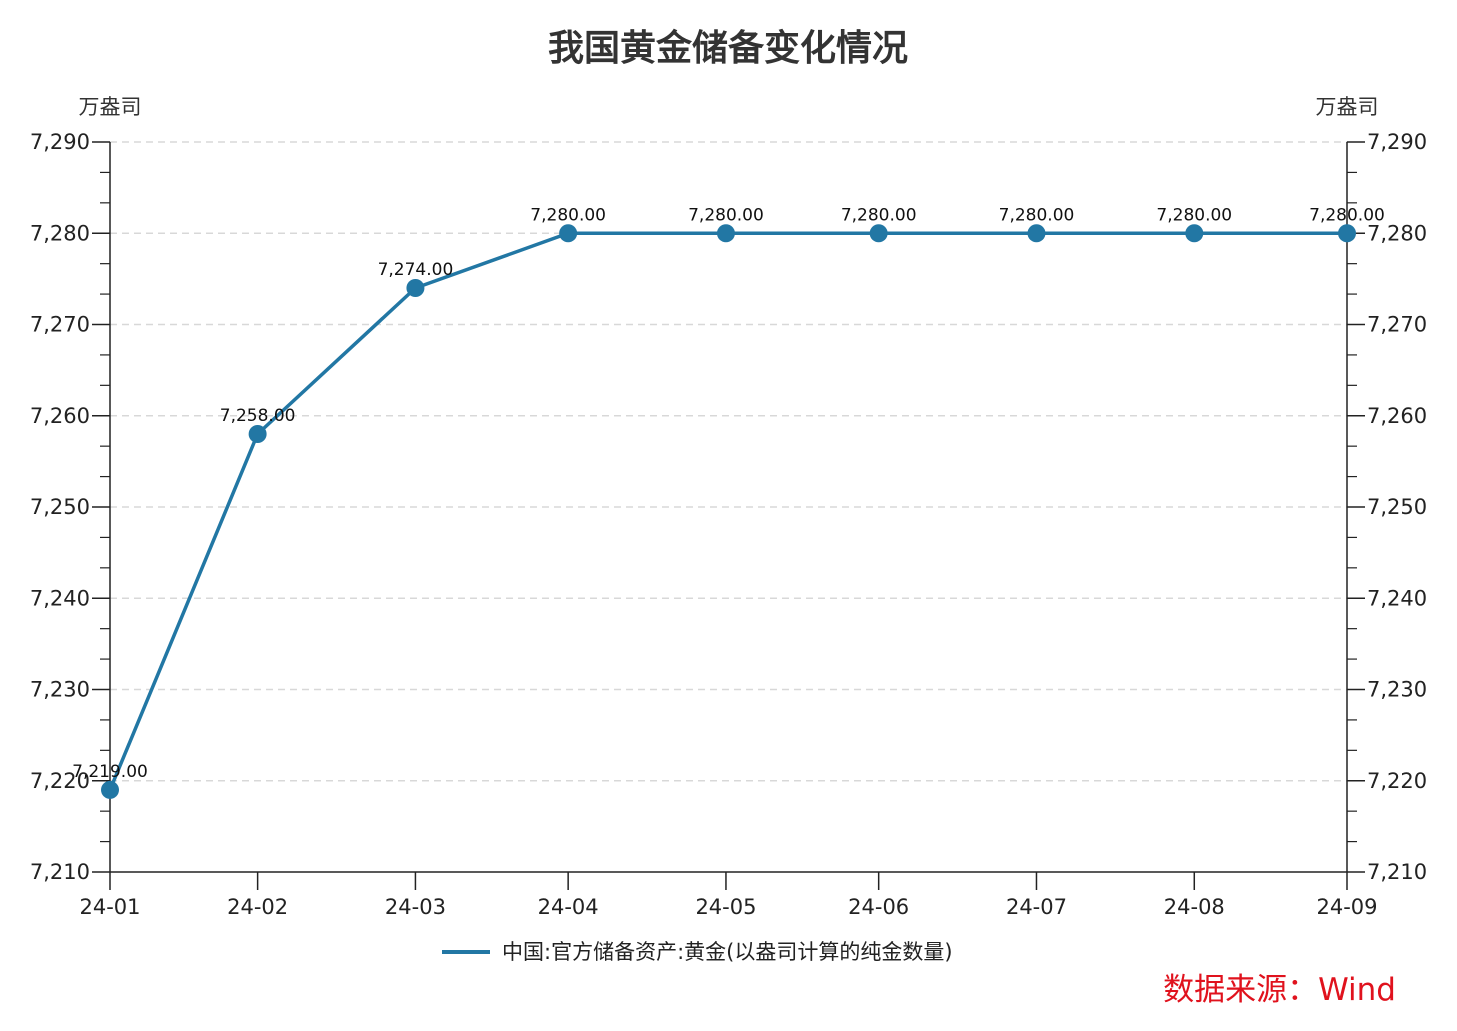  I want to click on y-tick-label-right: 7,230, so click(1397, 690).